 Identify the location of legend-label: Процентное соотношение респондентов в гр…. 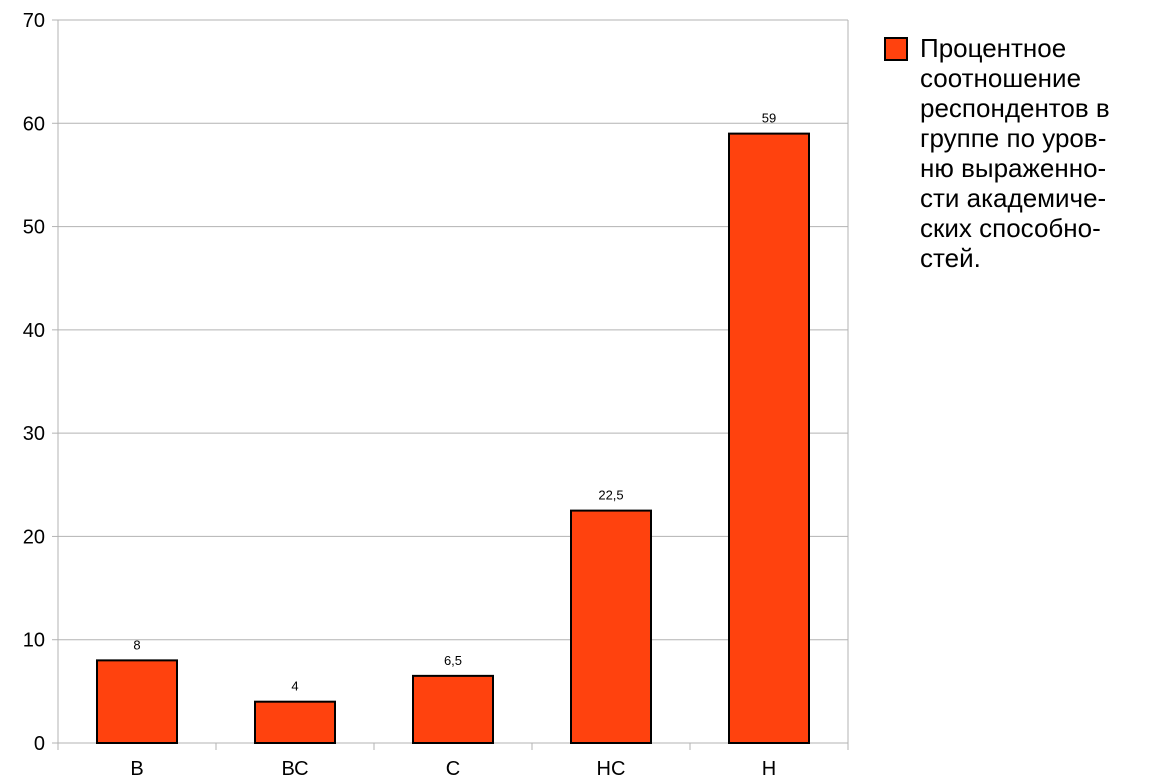
(1015, 153).